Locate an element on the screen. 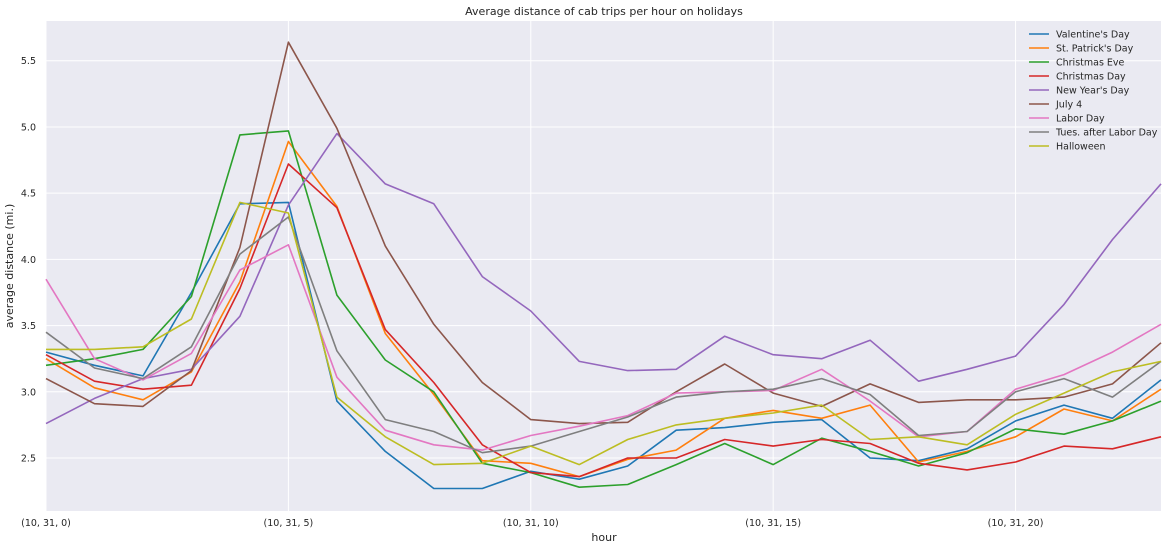 This screenshot has width=1168, height=551. legend-label: St. Patrick's Day is located at coordinates (1095, 49).